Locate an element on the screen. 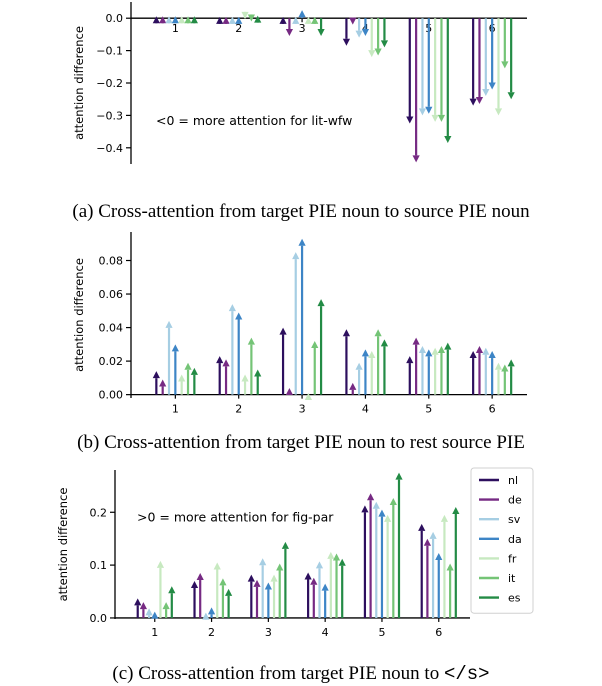  legend-frame is located at coordinates (502, 540).